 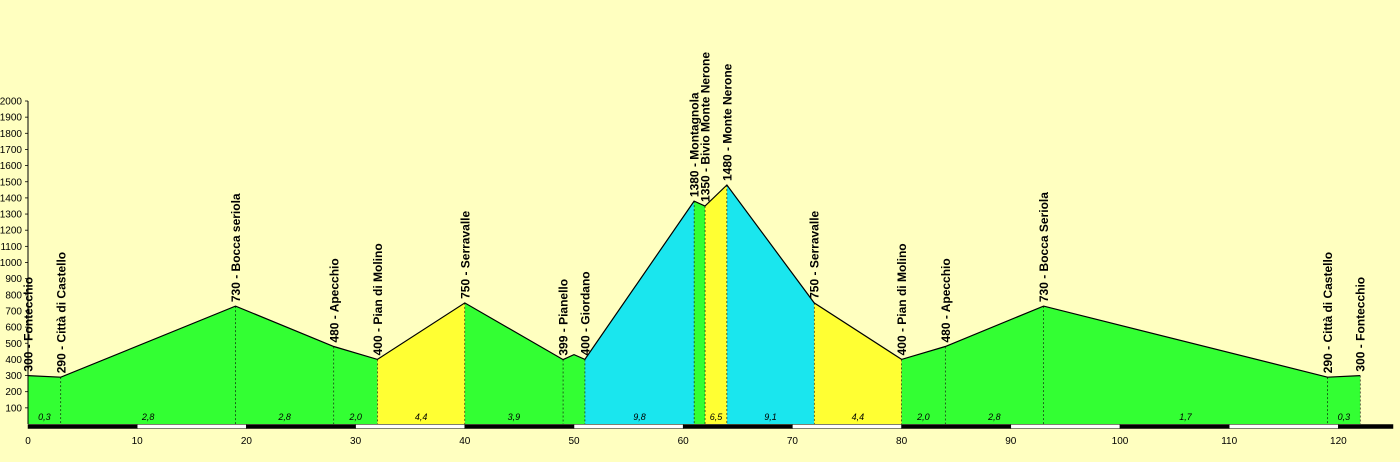 I want to click on x-tick-label: 40, so click(x=465, y=441).